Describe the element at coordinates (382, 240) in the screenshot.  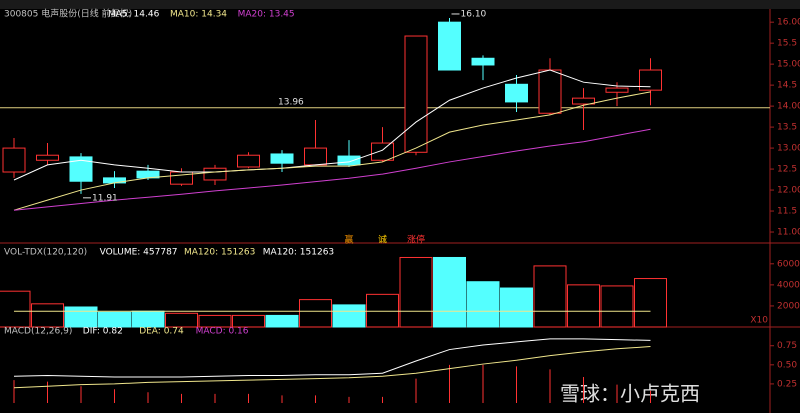
I see `signal: 诚` at that location.